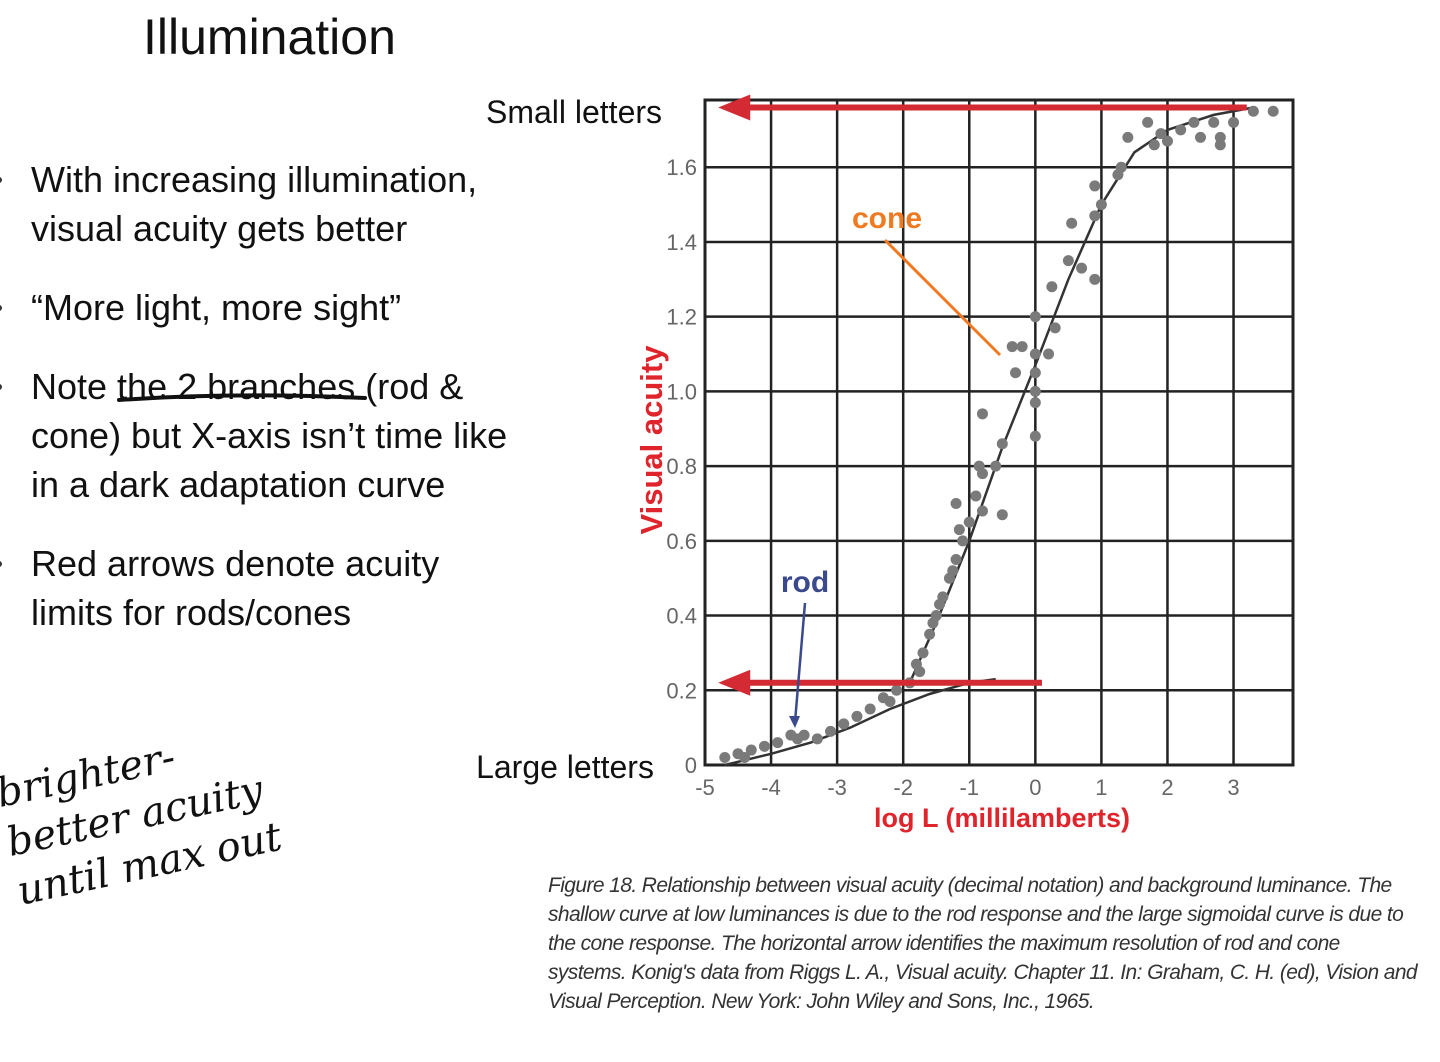 The image size is (1440, 1062). Describe the element at coordinates (681, 690) in the screenshot. I see `y-tick-label: 0.2` at that location.